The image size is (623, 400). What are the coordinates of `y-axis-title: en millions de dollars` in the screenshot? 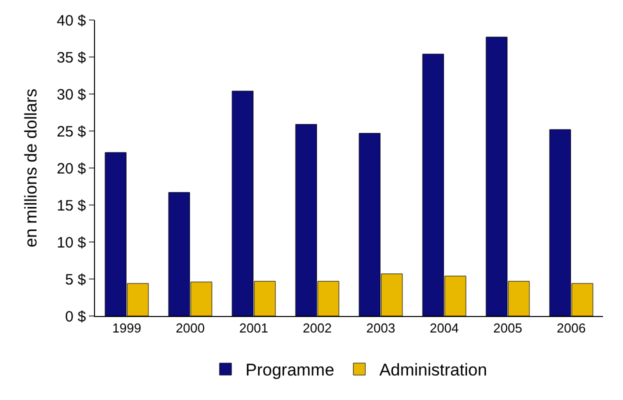 It's located at (30, 168).